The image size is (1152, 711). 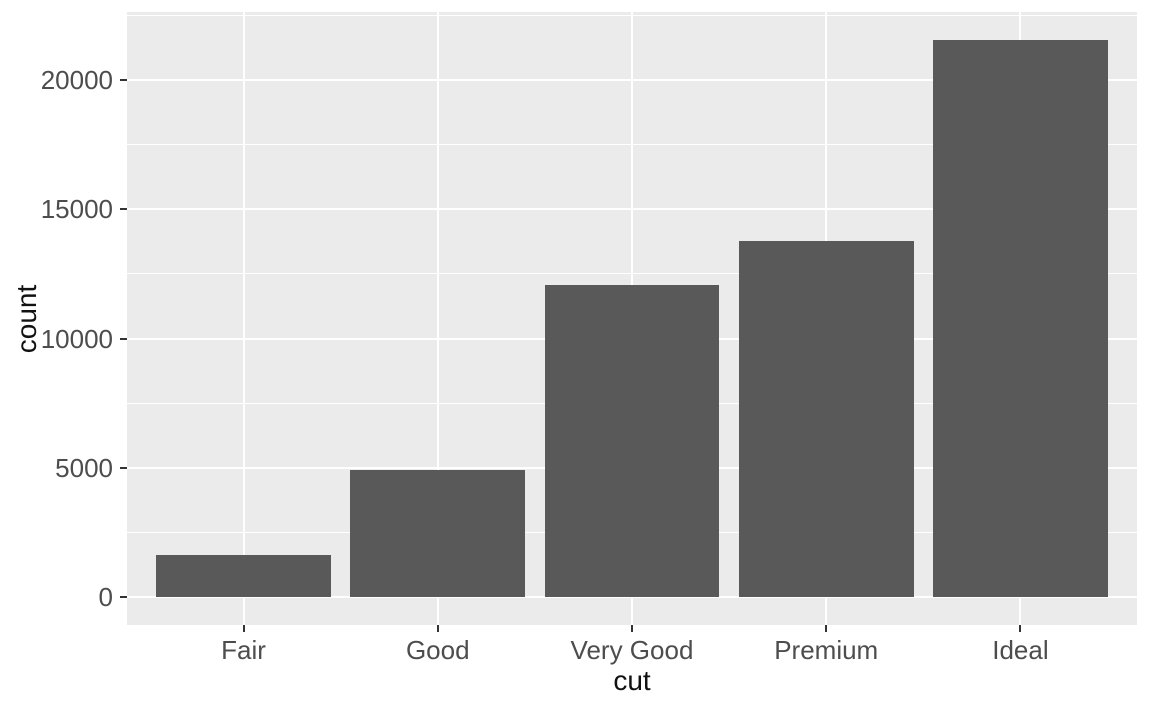 What do you see at coordinates (1020, 650) in the screenshot?
I see `x-tick-label: Ideal` at bounding box center [1020, 650].